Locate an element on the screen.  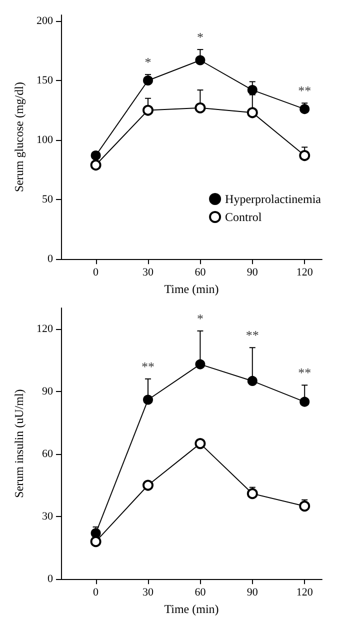
legend-label: Hyperprolactinemia is located at coordinates (273, 199).